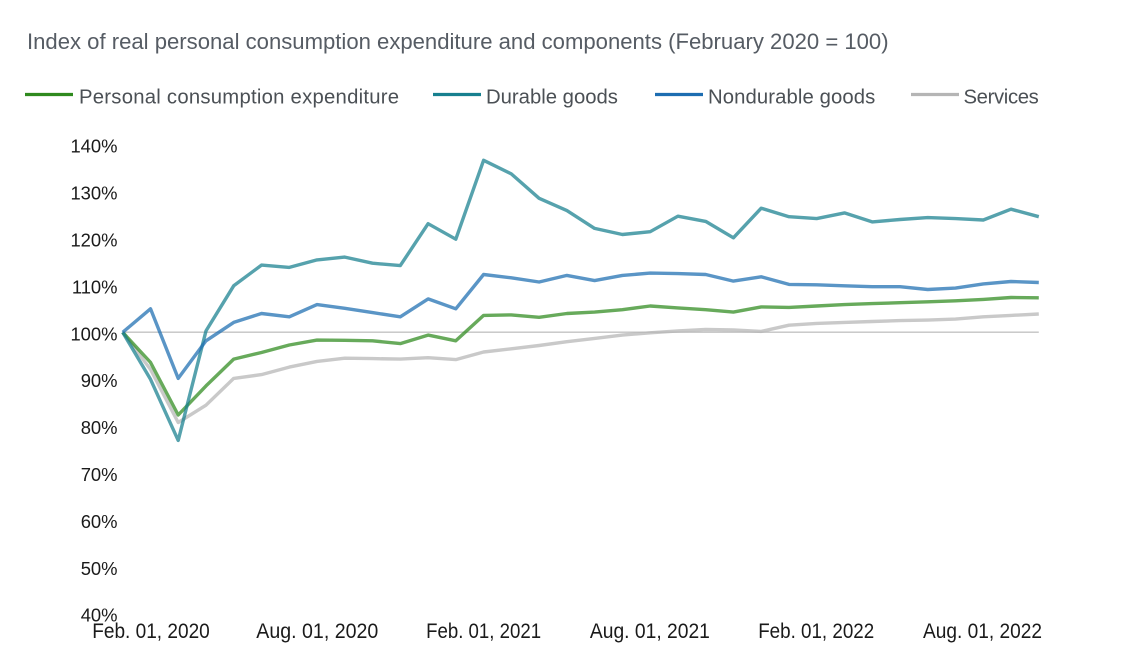  I want to click on svg-text: 120%, so click(93, 240).